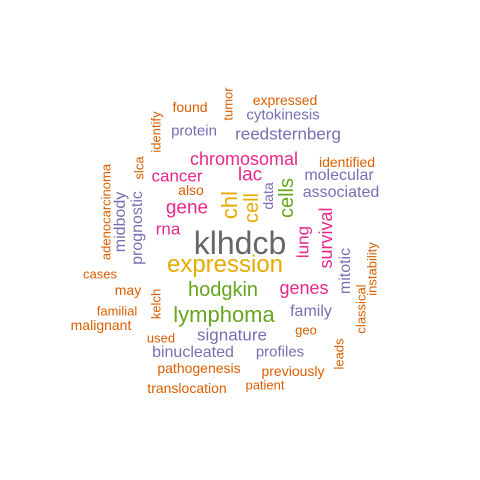 The image size is (480, 480). I want to click on word-lung: lung, so click(303, 242).